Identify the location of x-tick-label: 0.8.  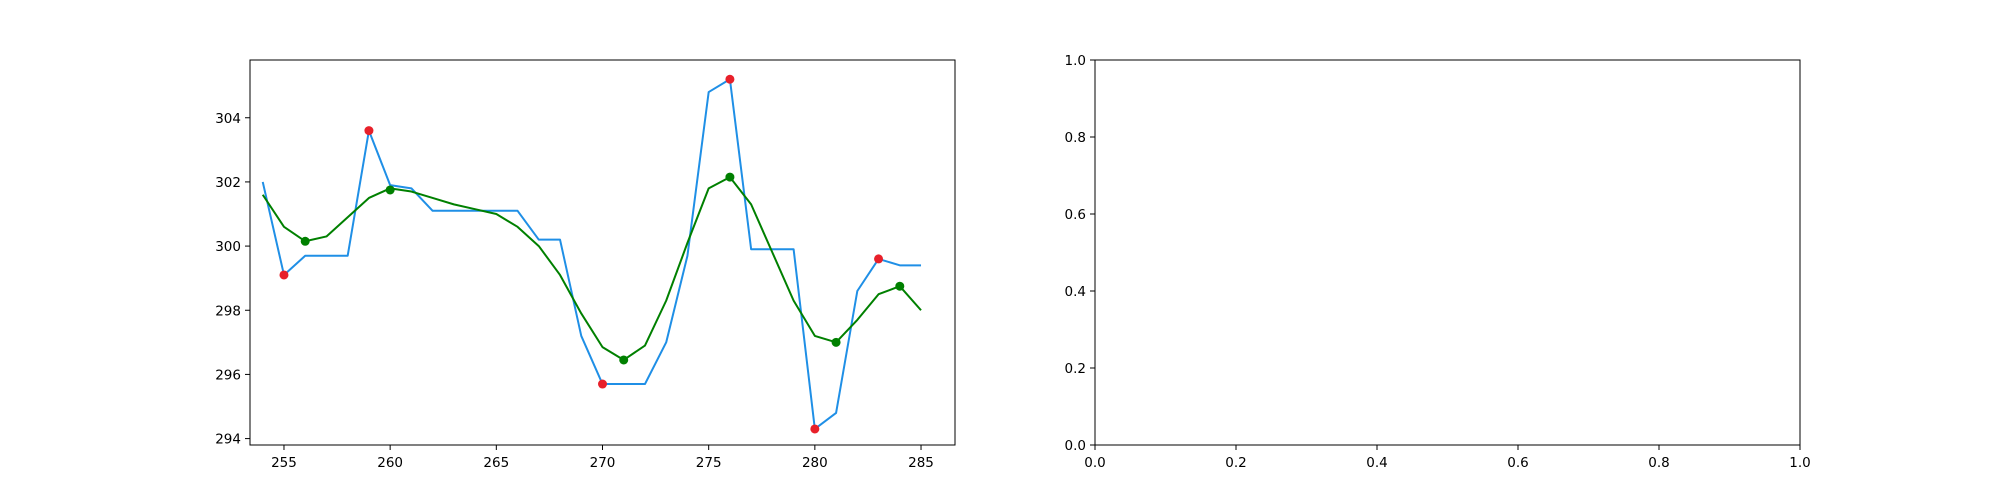
(1658, 463).